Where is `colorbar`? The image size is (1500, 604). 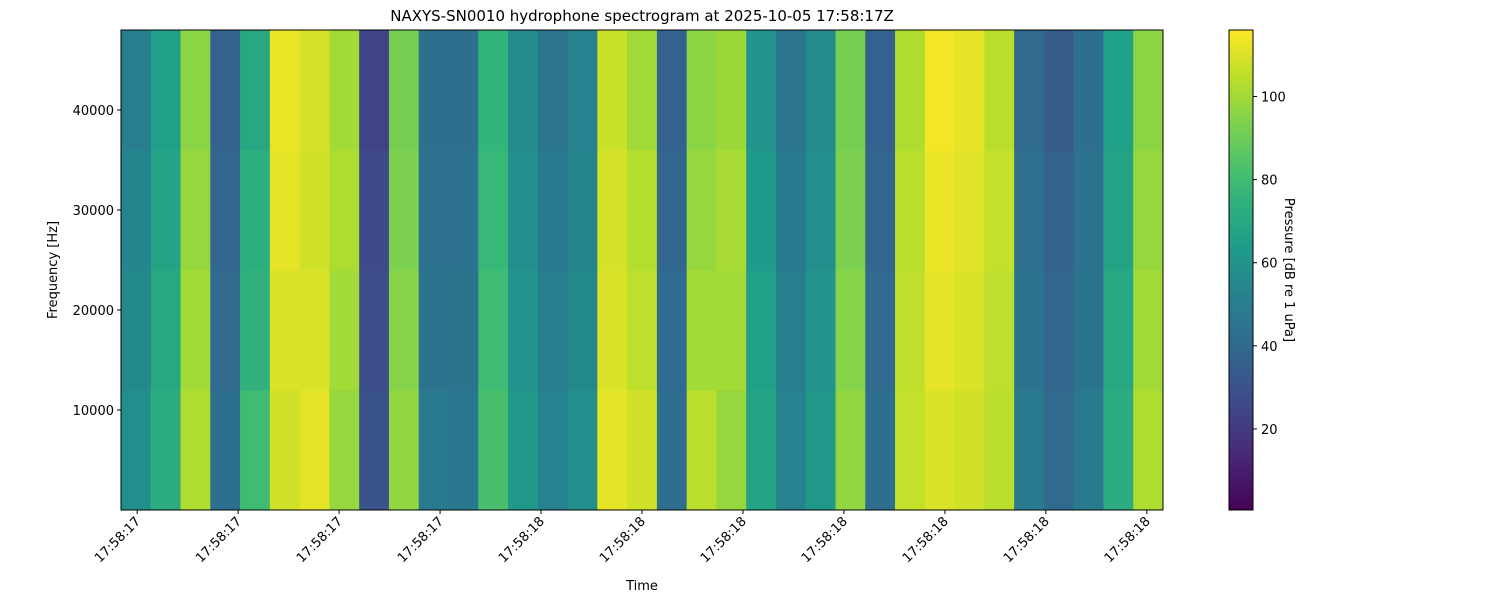
colorbar is located at coordinates (1241, 270).